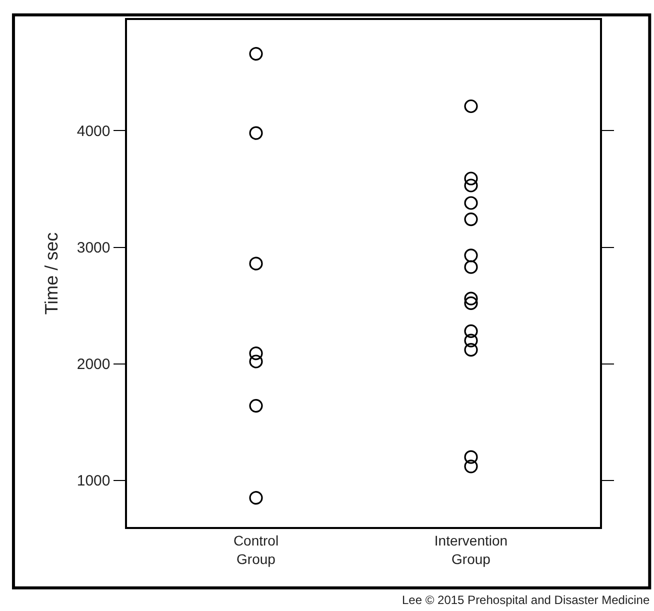 The height and width of the screenshot is (611, 654). I want to click on y-tick-label: 1000, so click(93, 481).